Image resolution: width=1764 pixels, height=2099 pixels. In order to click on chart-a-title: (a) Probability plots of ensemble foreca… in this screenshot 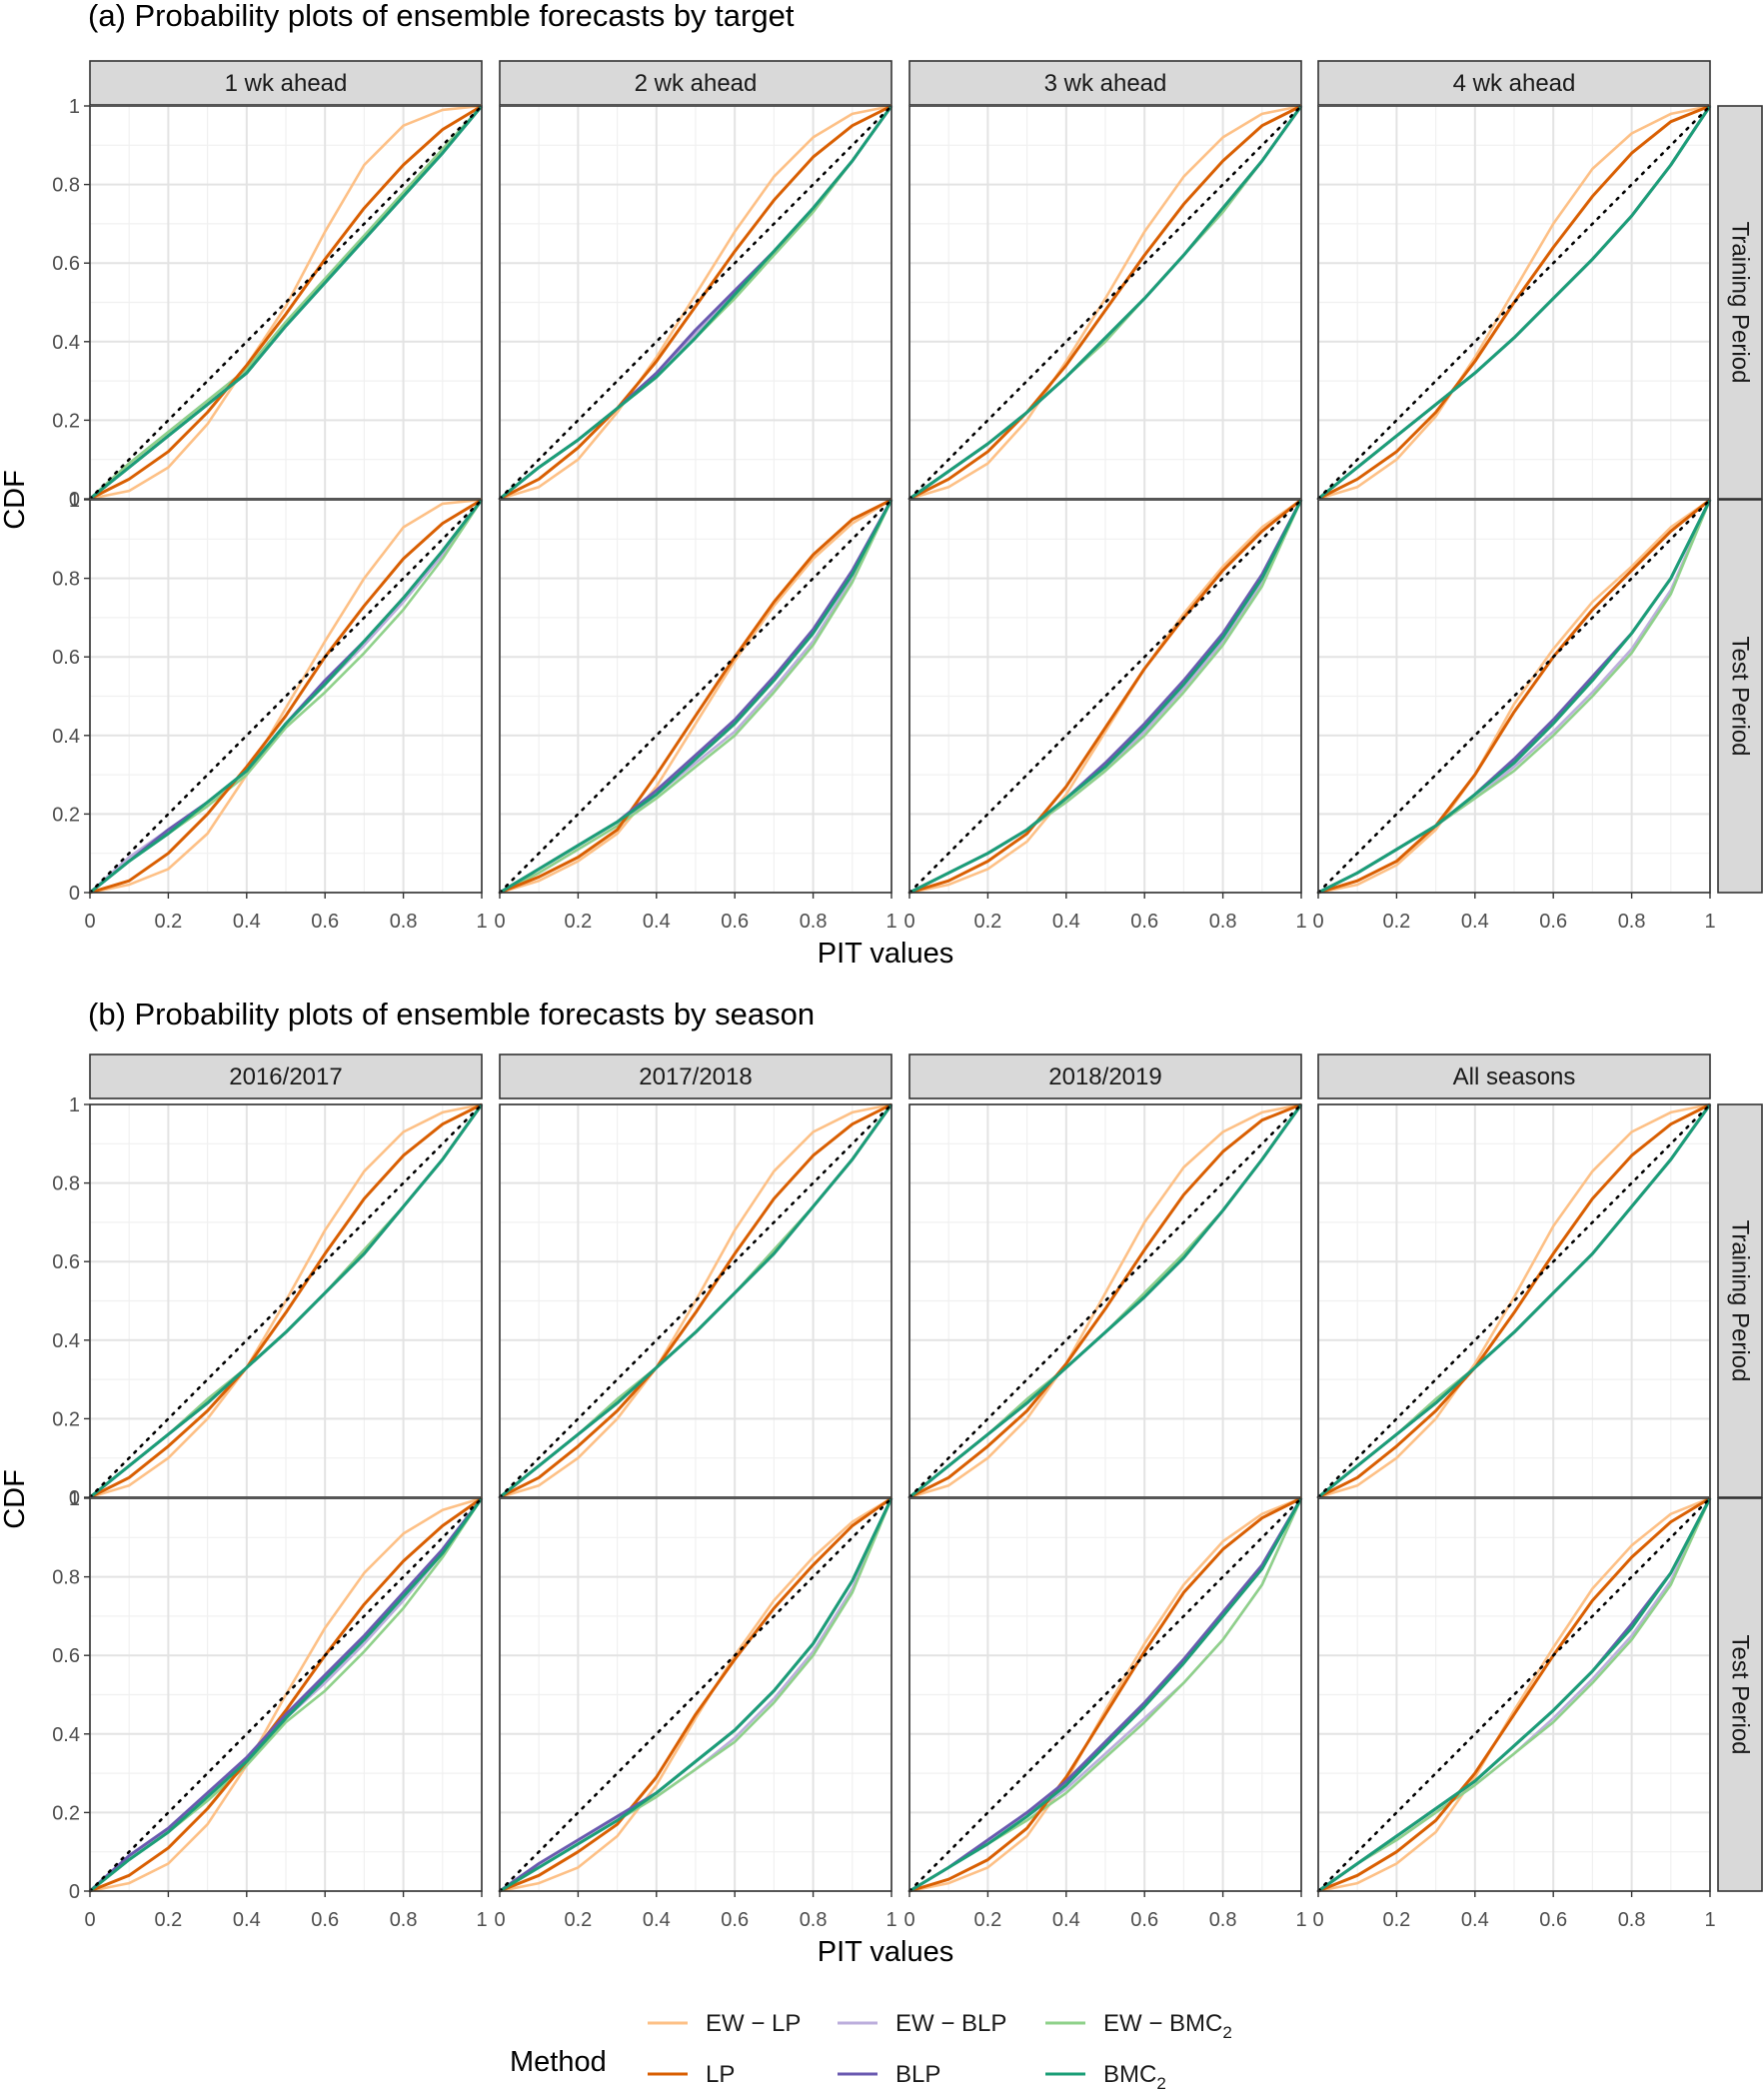, I will do `click(442, 16)`.